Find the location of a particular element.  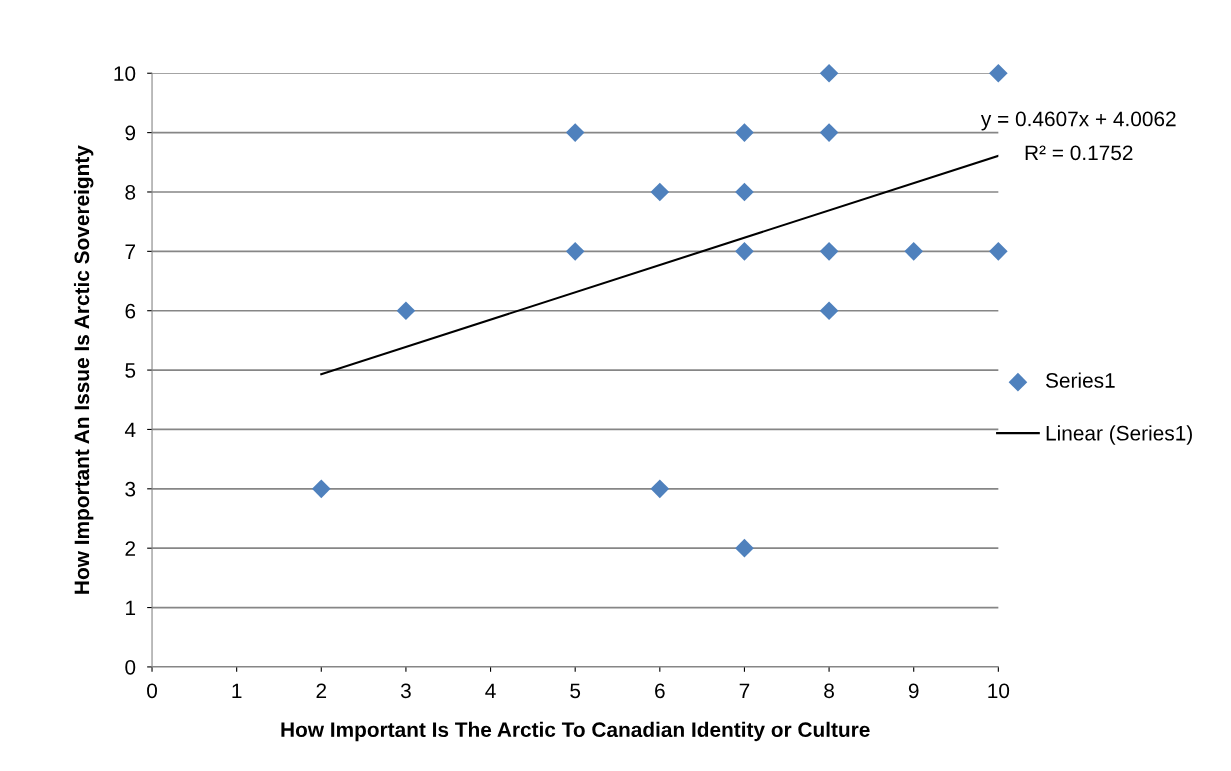

y-tick-label: 10 is located at coordinates (125, 73).